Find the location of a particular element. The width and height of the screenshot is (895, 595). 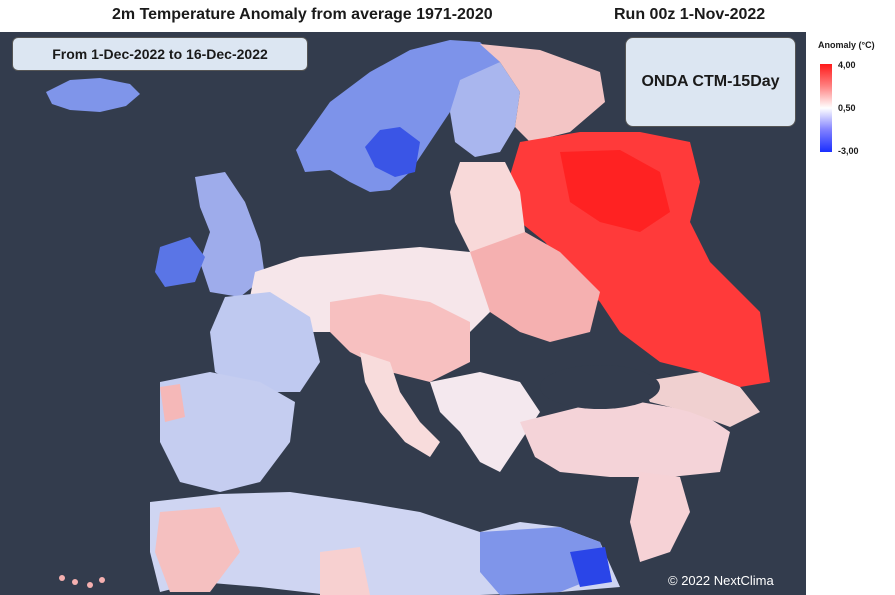

color-legend: Anomaly (°C) 4,00 0,50 -3,00 is located at coordinates (851, 103).